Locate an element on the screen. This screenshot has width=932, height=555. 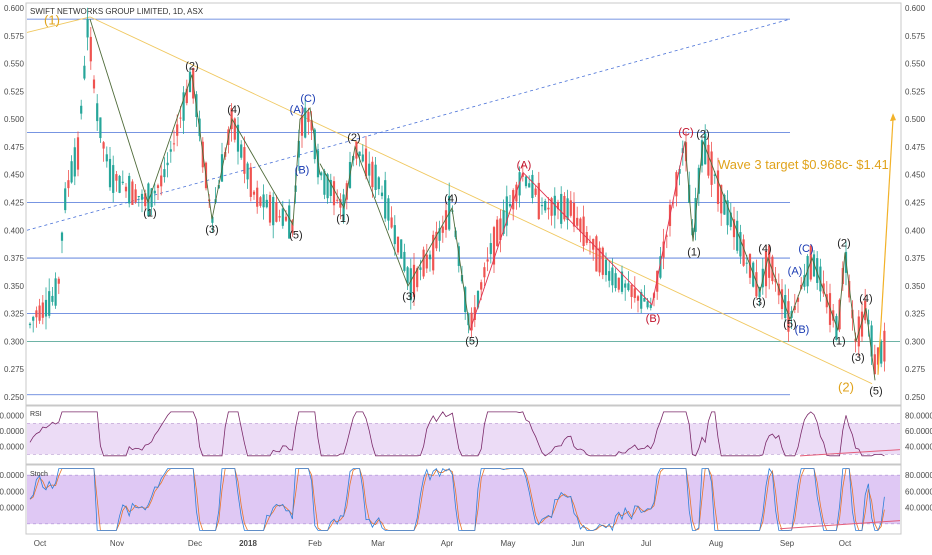
stoch-tick-left: 40.0000 is located at coordinates (12, 508).